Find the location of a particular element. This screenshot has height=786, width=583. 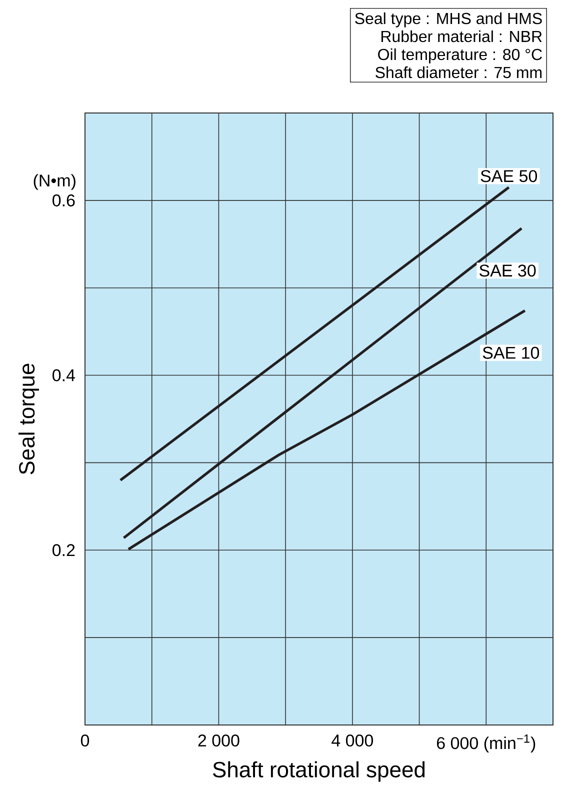

y-axis-title: Seal torque is located at coordinates (29, 419).